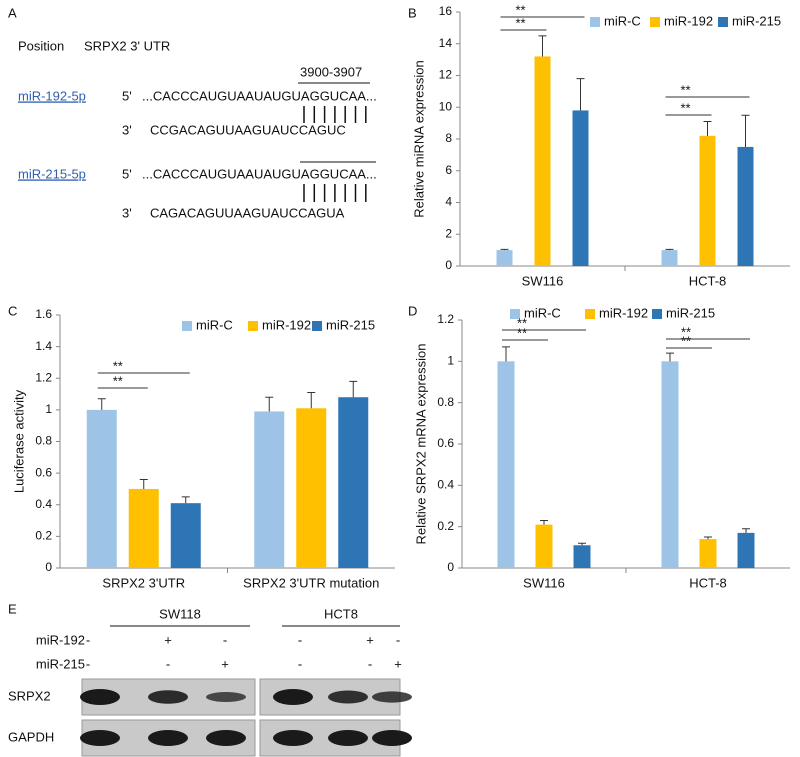 This screenshot has height=757, width=800. Describe the element at coordinates (341, 613) in the screenshot. I see `group-label: HCT8` at that location.